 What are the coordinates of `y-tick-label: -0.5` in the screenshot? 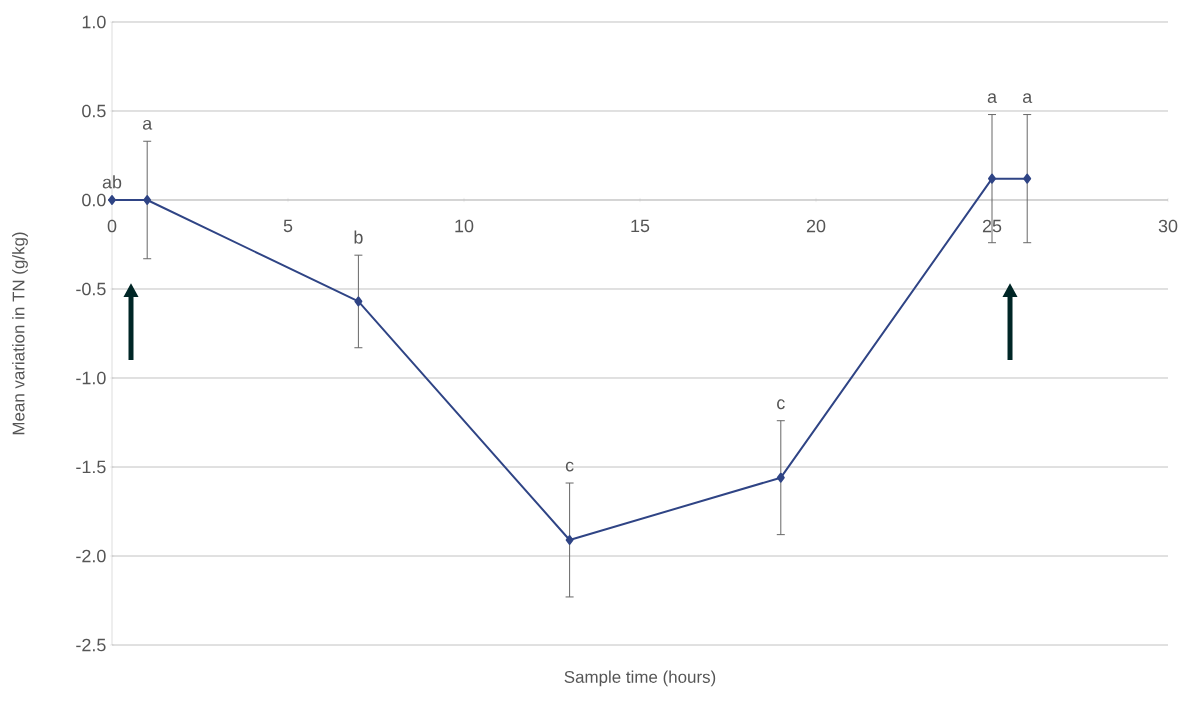 It's located at (91, 289).